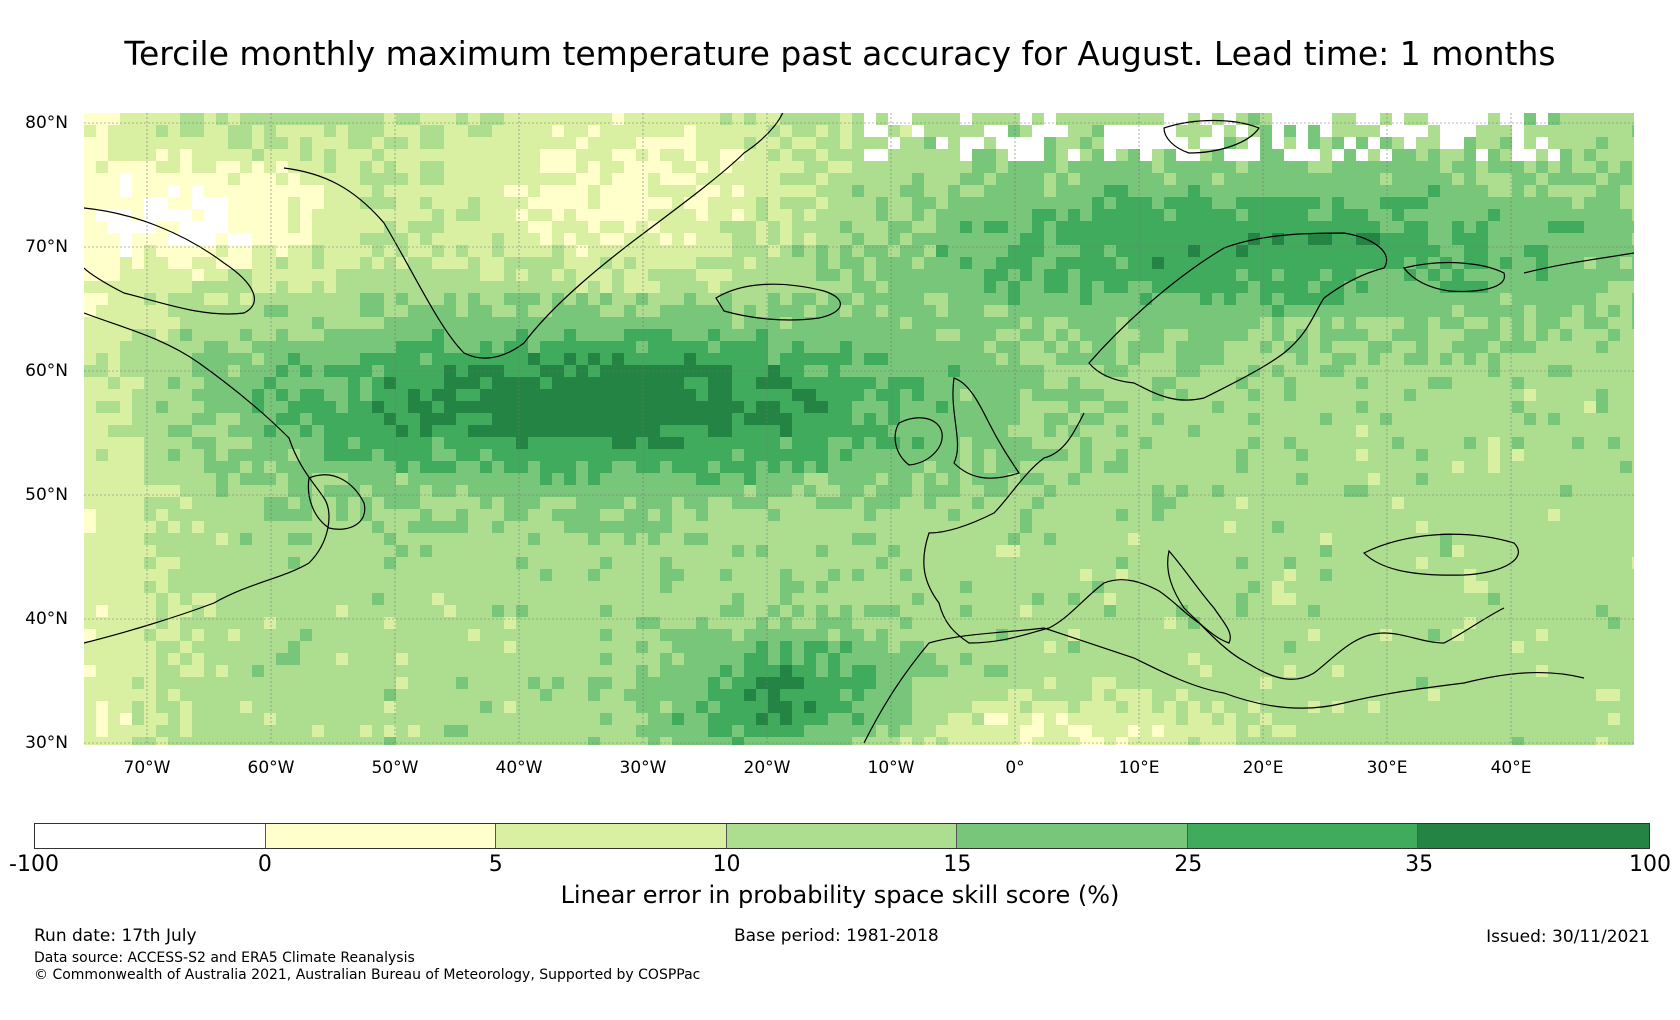 Image resolution: width=1680 pixels, height=1020 pixels. What do you see at coordinates (1568, 937) in the screenshot?
I see `issued-date: Issued: 30/11/2021` at bounding box center [1568, 937].